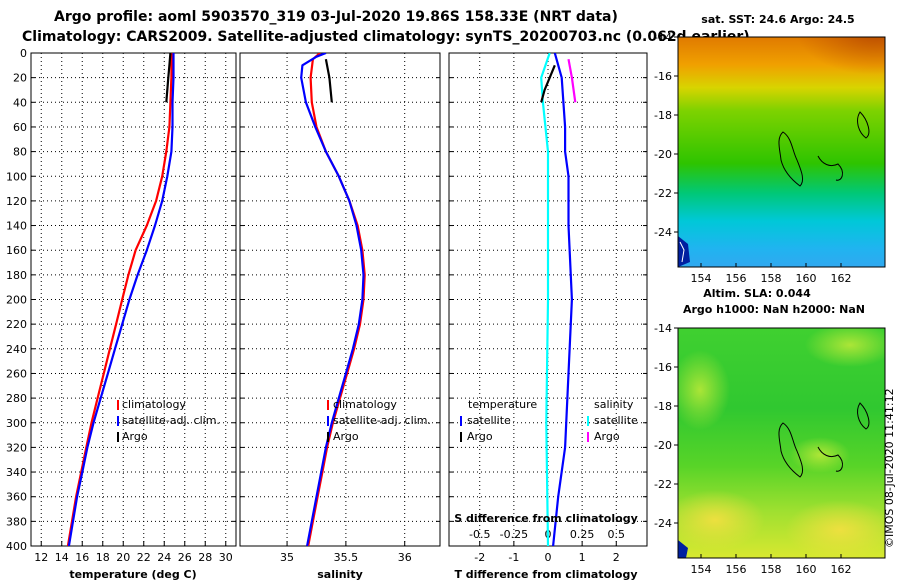  Describe the element at coordinates (328, 80) in the screenshot. I see `series-line-argo` at that location.